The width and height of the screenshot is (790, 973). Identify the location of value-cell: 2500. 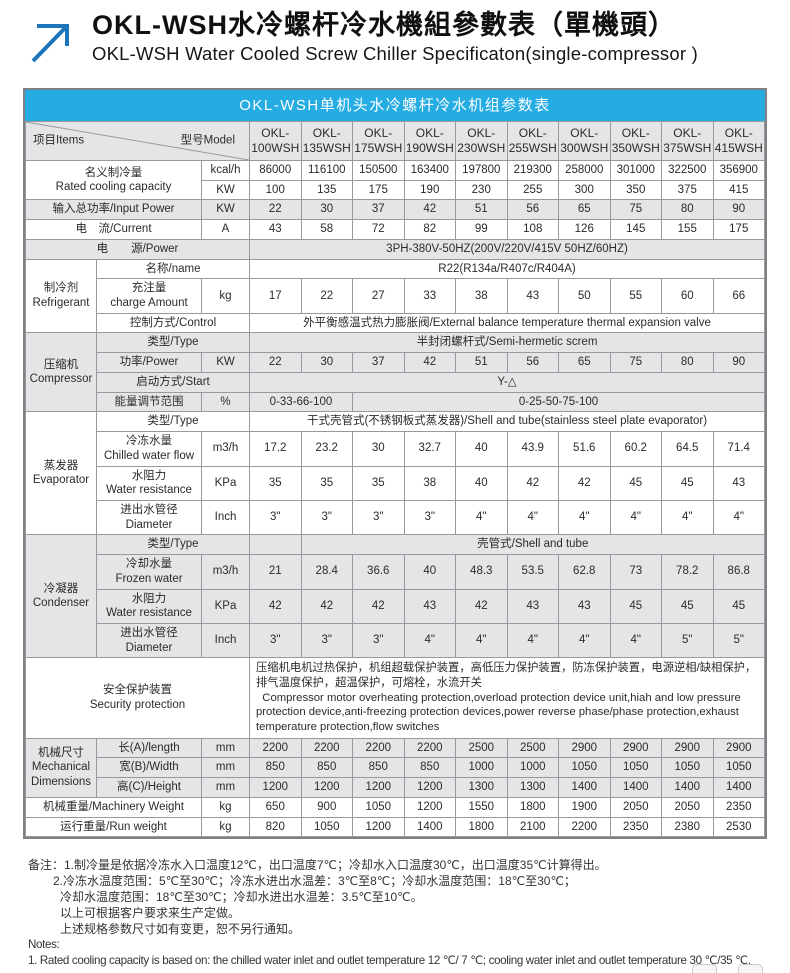
(532, 748).